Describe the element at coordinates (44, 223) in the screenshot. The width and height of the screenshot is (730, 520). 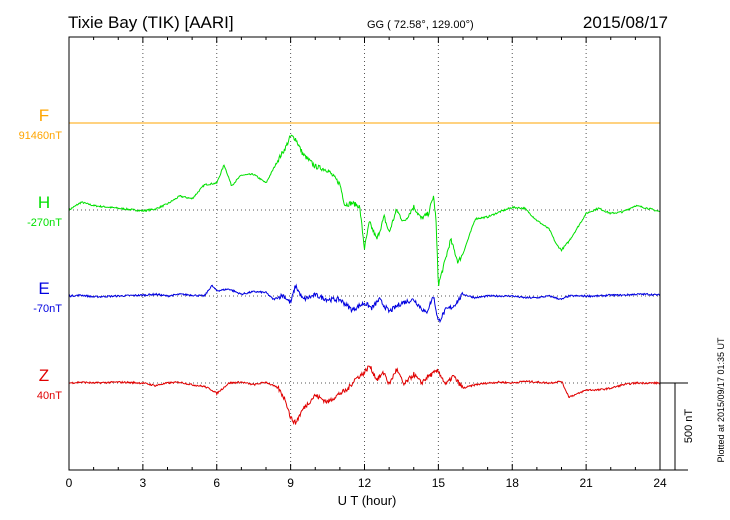
I see `series-baseline-label-H: -270nT` at that location.